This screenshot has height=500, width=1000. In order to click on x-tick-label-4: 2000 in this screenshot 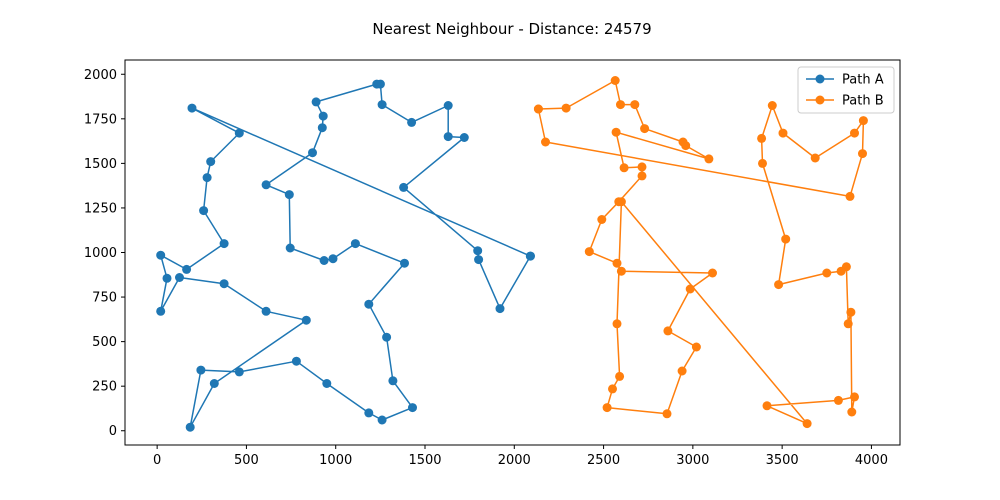, I will do `click(514, 460)`.